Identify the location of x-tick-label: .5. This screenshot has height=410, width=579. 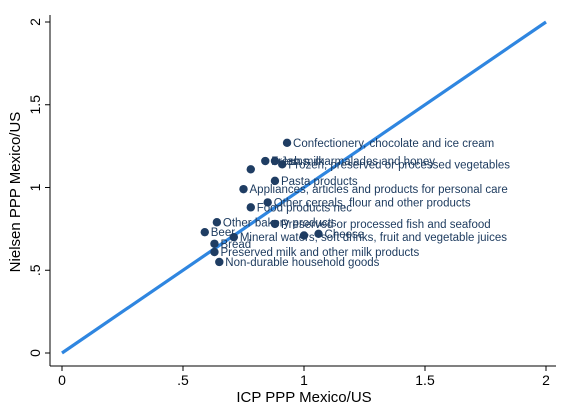
(183, 380).